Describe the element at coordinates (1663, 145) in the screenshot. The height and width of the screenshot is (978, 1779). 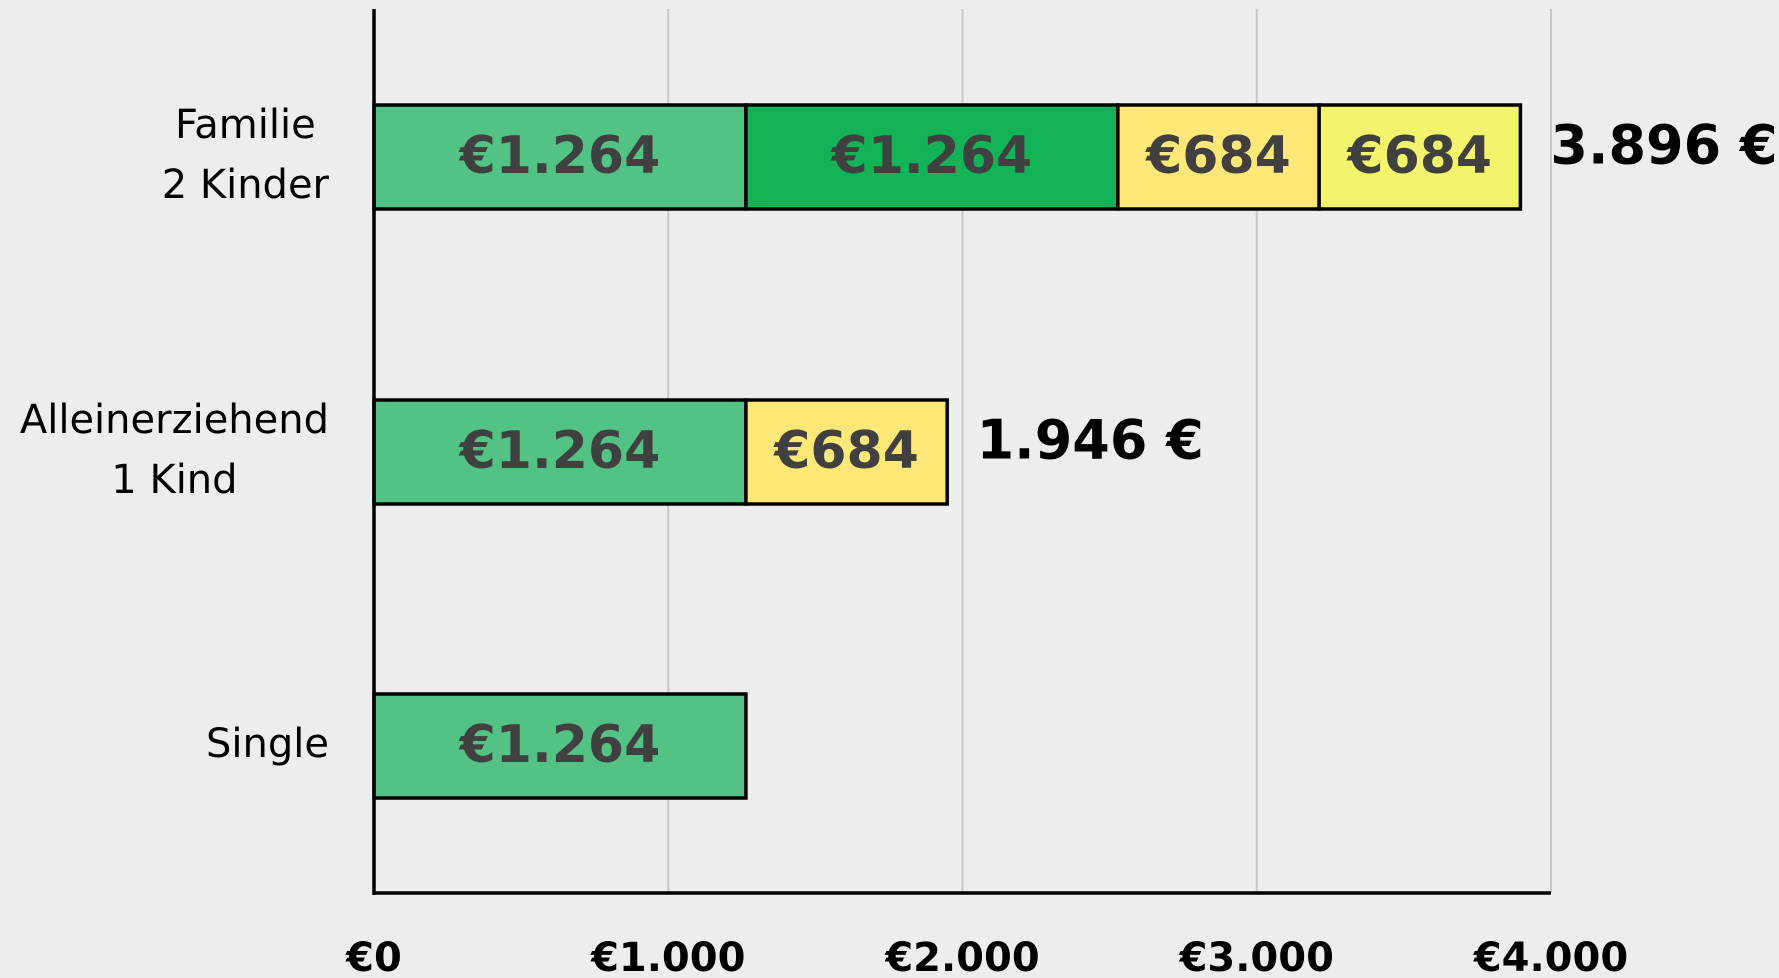
I see `total-label: 3.896 €` at that location.